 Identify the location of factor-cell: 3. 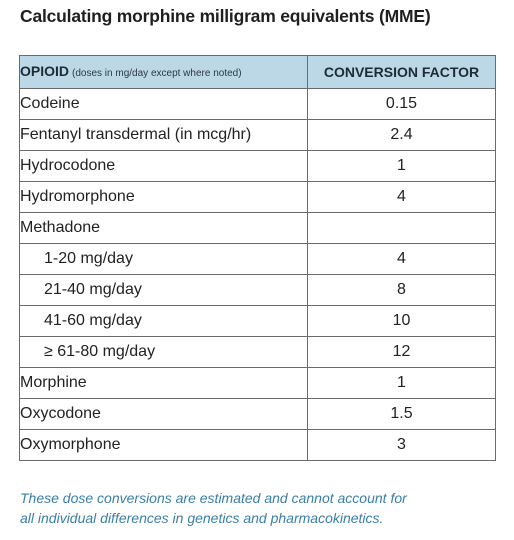
(401, 445).